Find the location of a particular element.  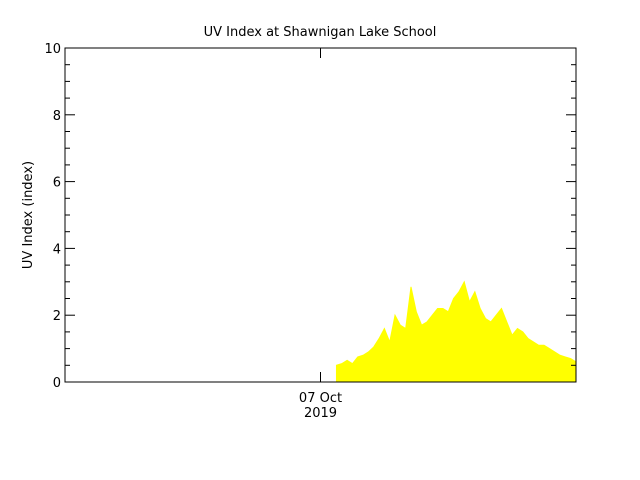

x-tick-sublabel: 2019 is located at coordinates (320, 413).